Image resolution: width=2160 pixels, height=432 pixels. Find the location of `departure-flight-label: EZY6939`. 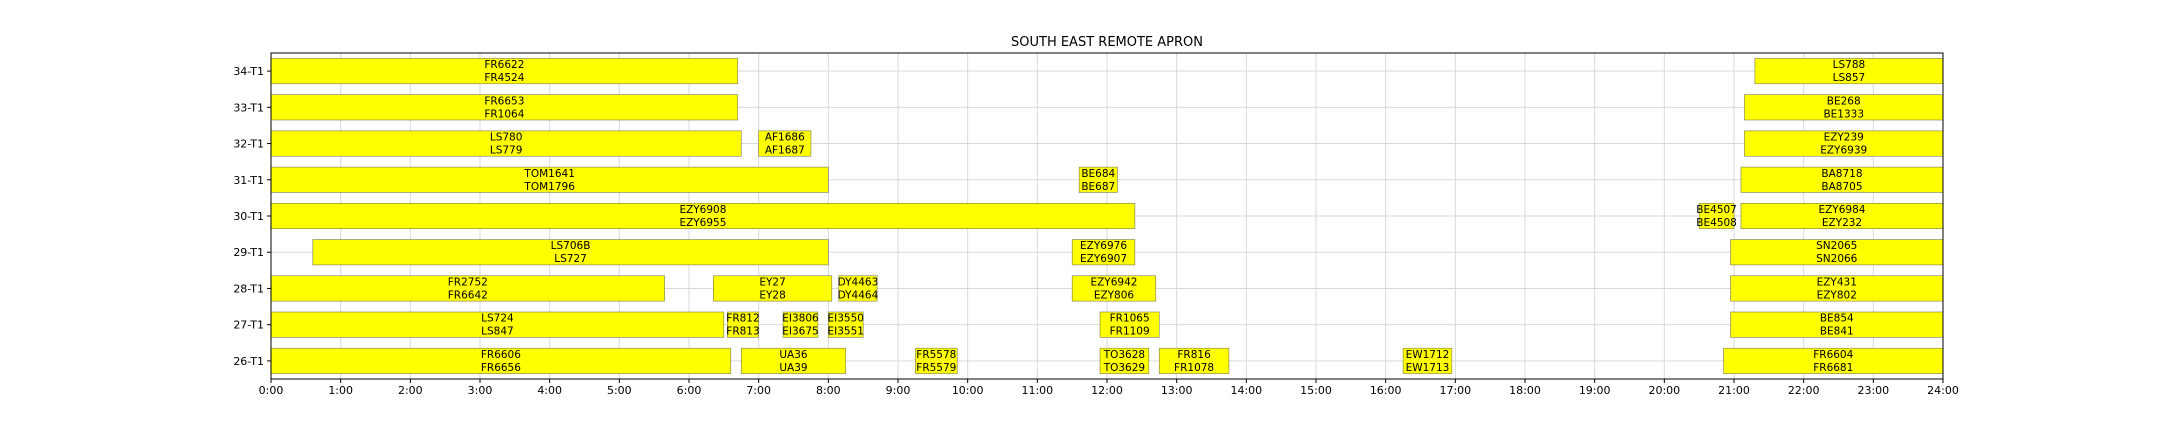

departure-flight-label: EZY6939 is located at coordinates (1843, 151).